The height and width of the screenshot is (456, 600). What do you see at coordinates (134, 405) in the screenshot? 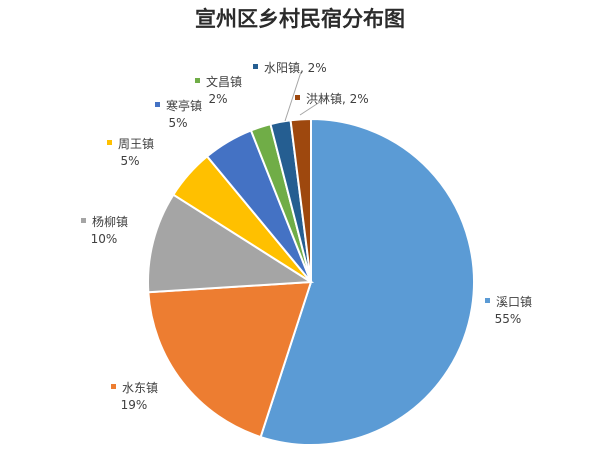
I see `slice-value-2: 19%` at bounding box center [134, 405].